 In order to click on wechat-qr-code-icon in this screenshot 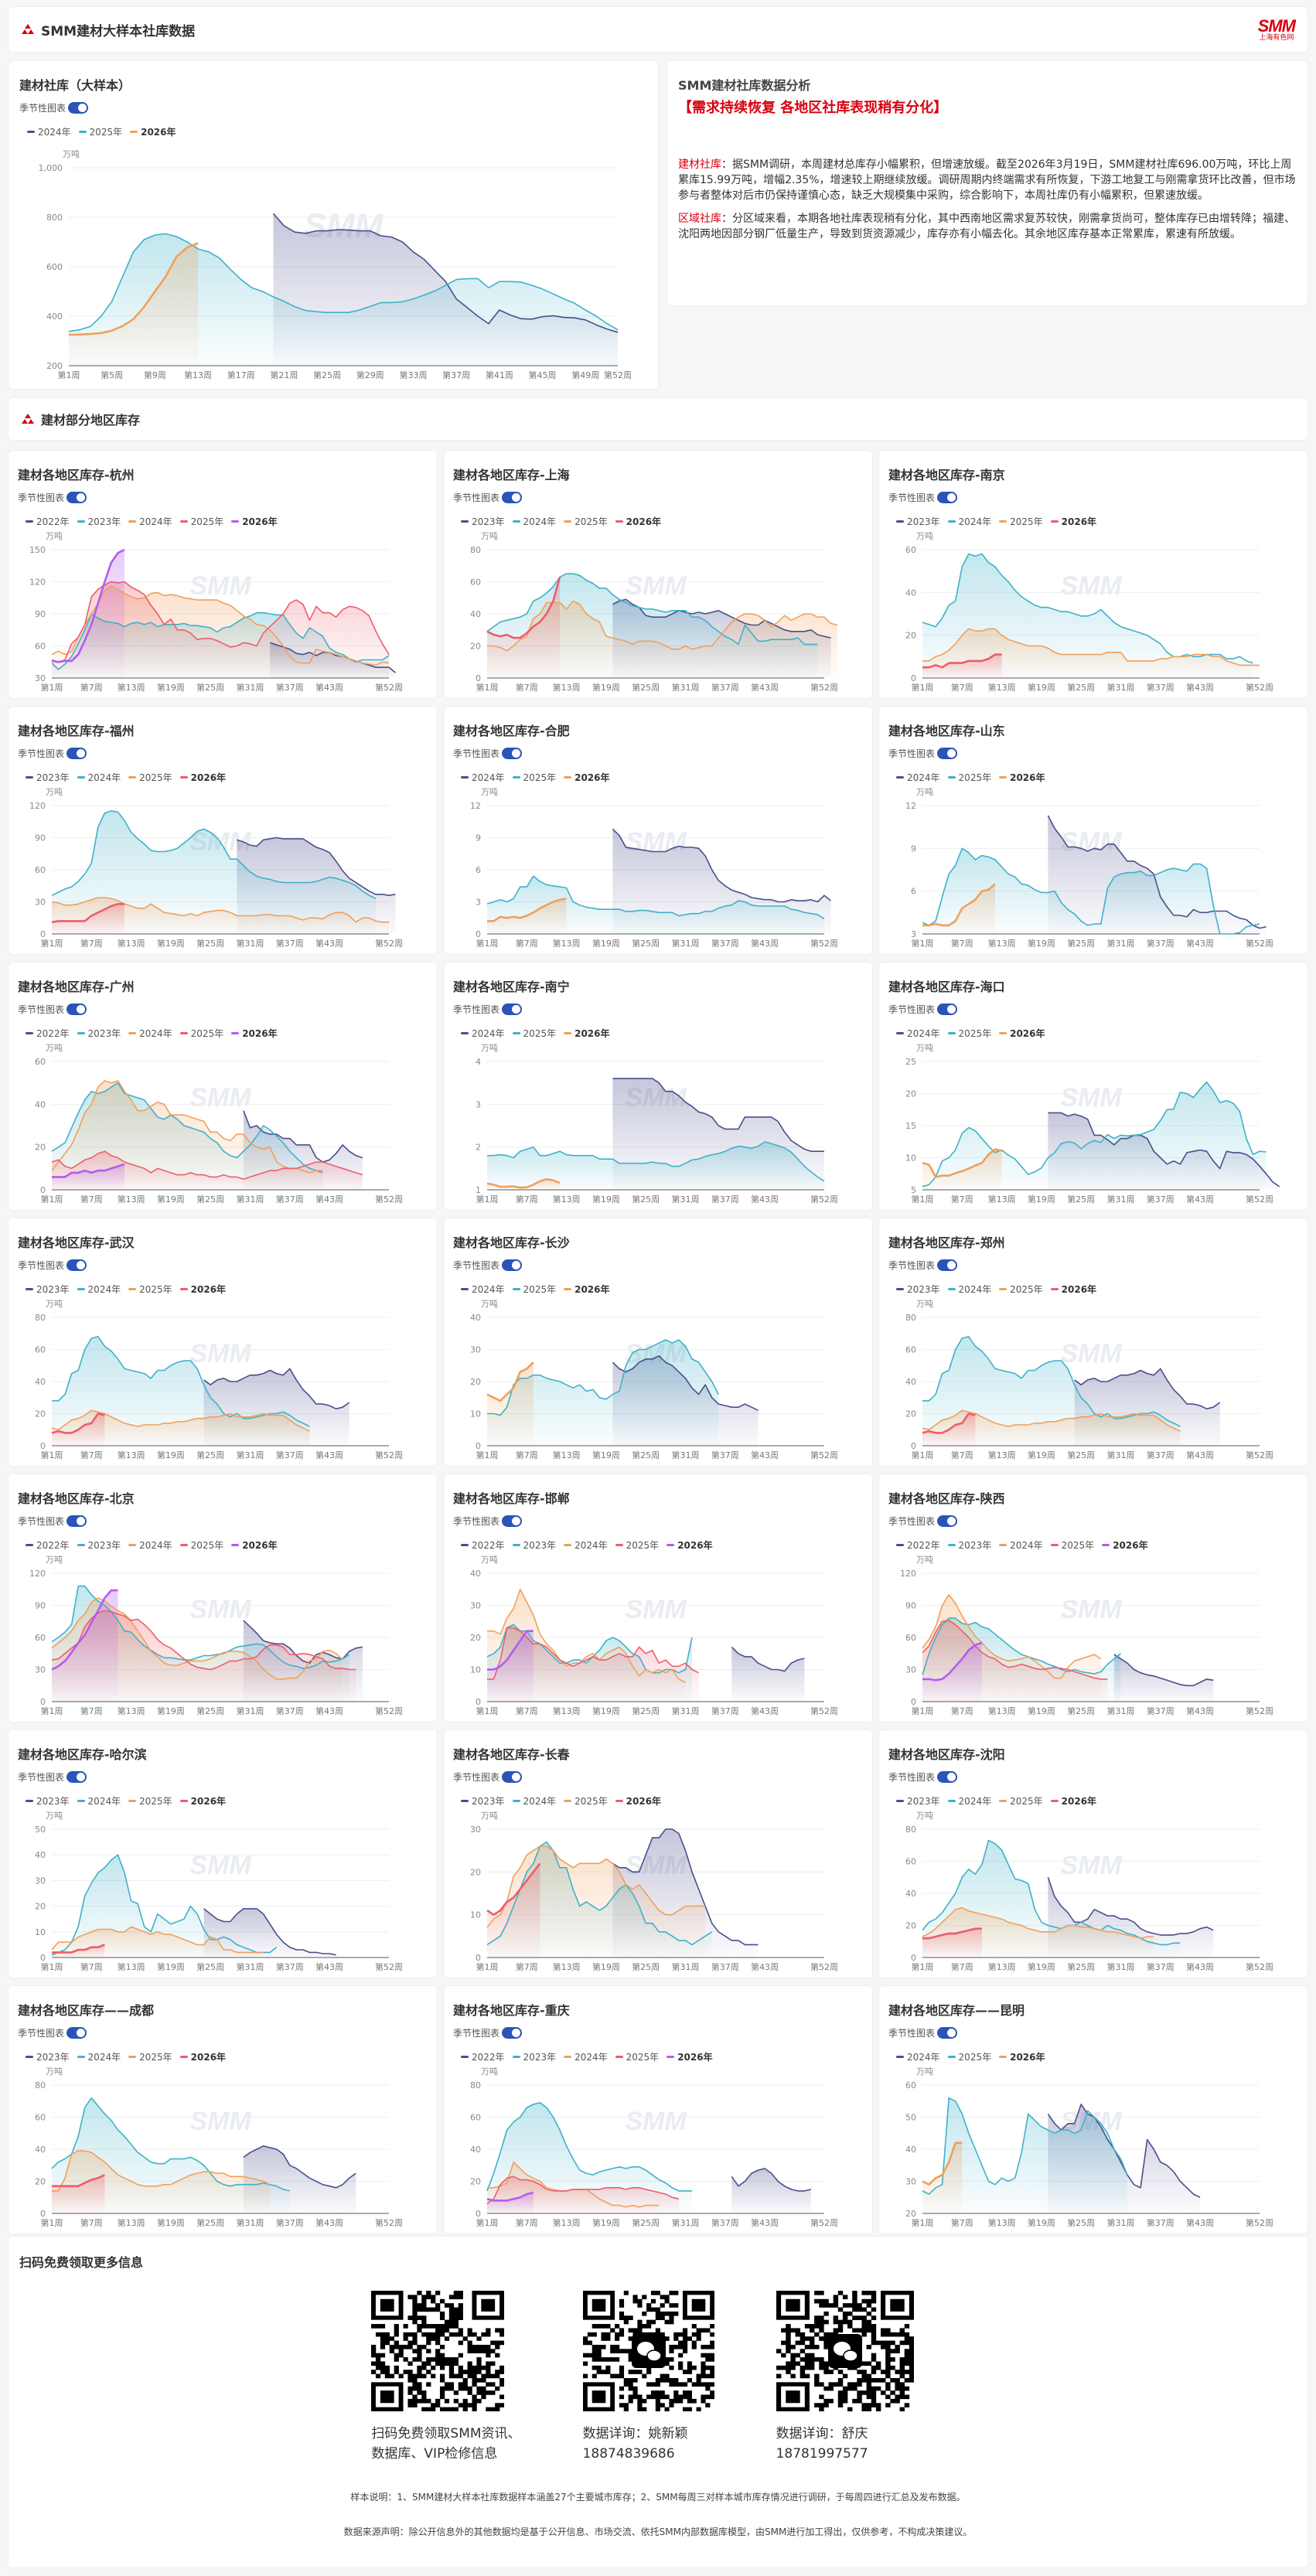, I will do `click(648, 2351)`.